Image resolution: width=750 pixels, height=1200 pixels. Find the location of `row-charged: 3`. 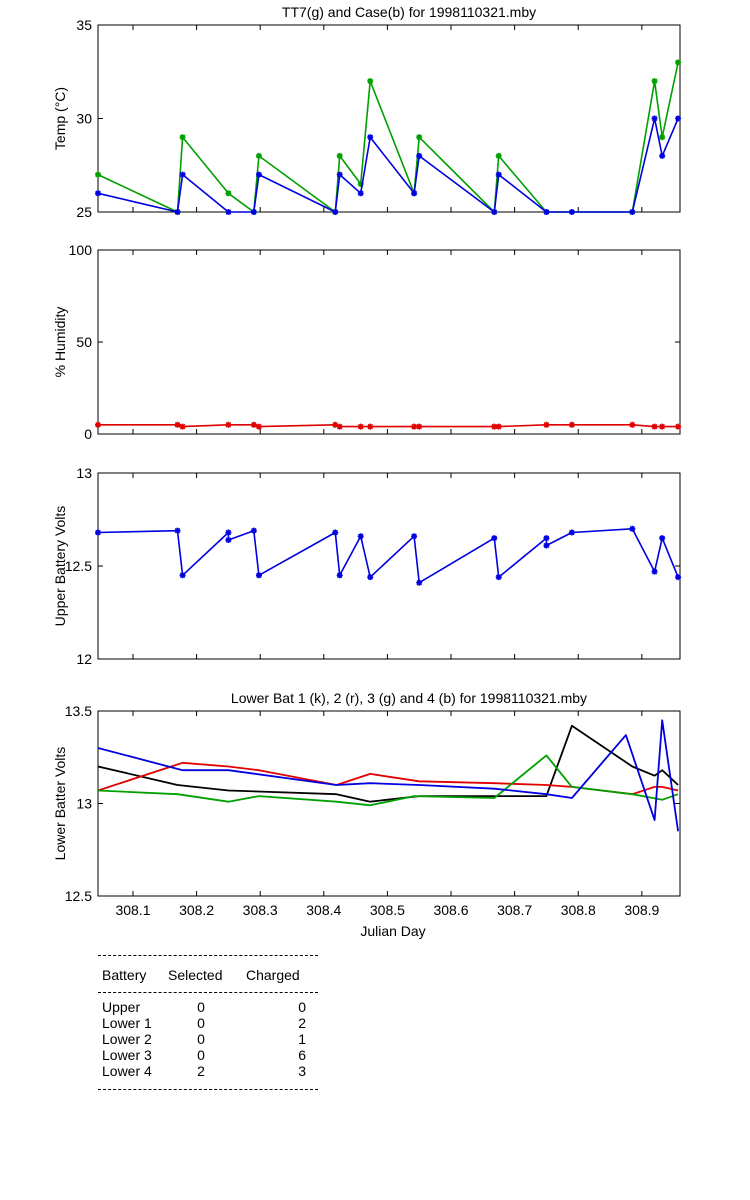

row-charged: 3 is located at coordinates (302, 1071).